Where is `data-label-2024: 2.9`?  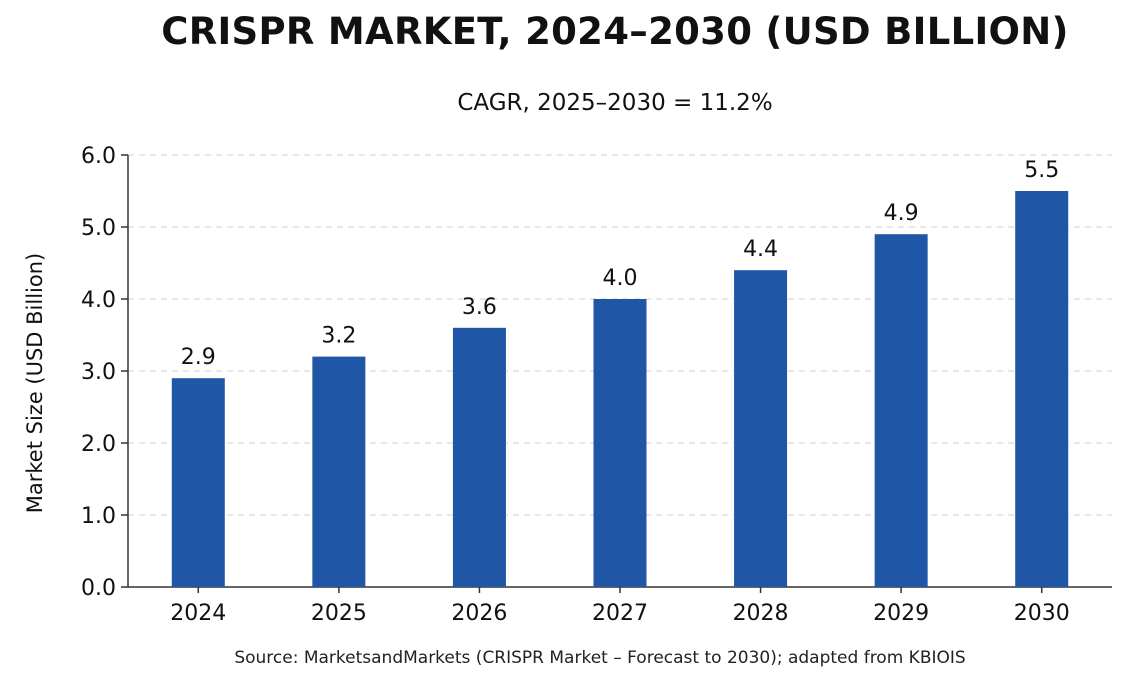
data-label-2024: 2.9 is located at coordinates (198, 357).